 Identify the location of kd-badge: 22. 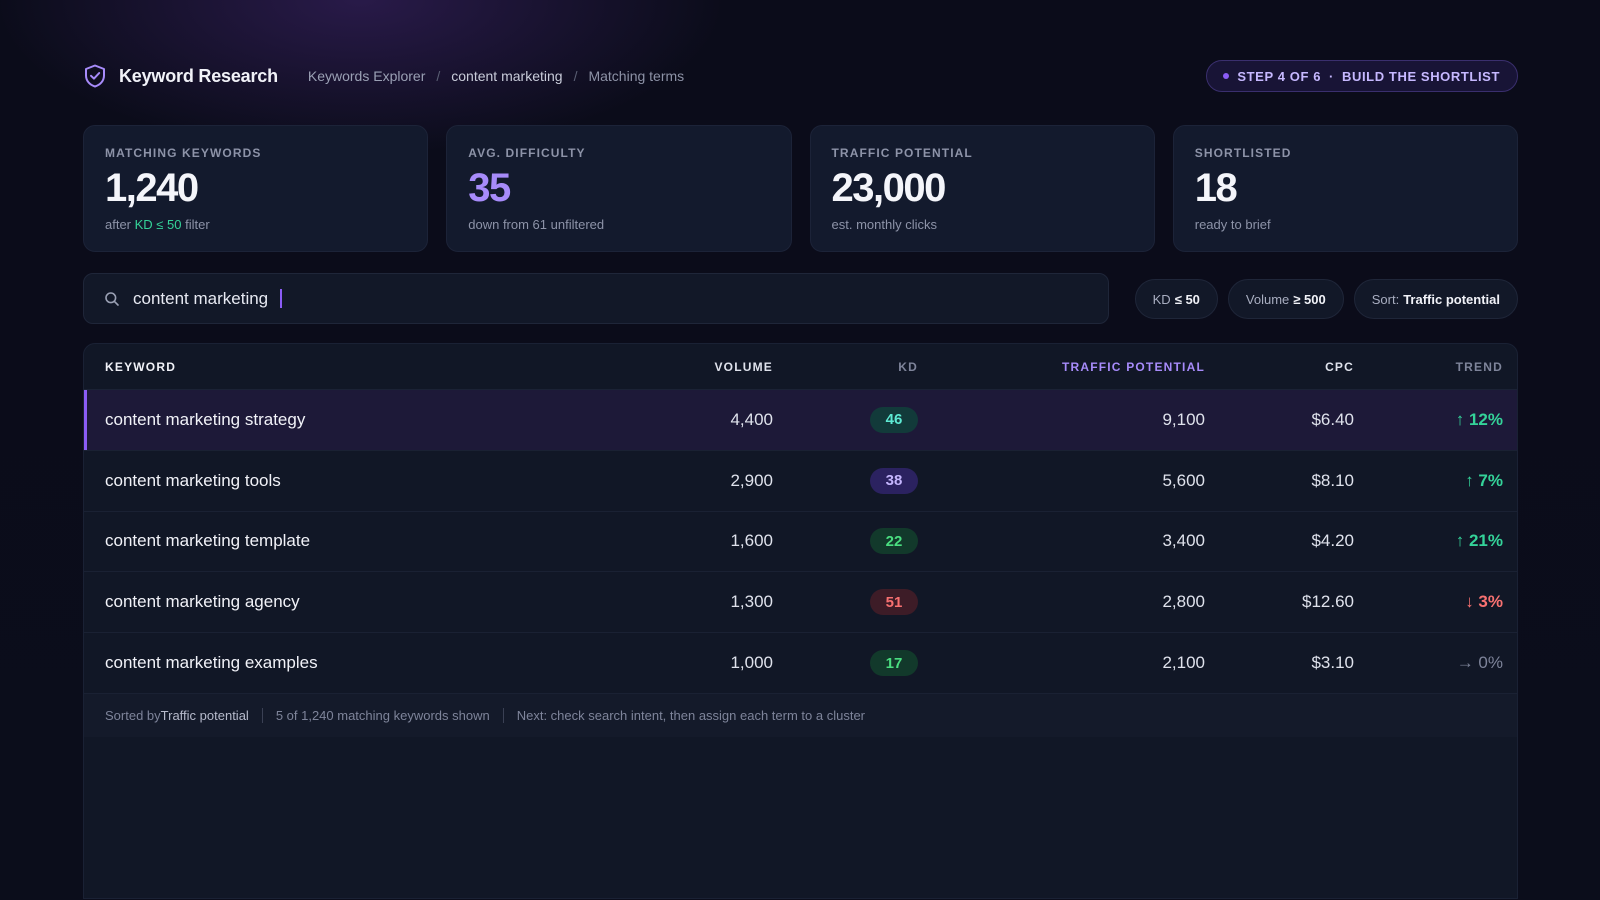
(894, 541).